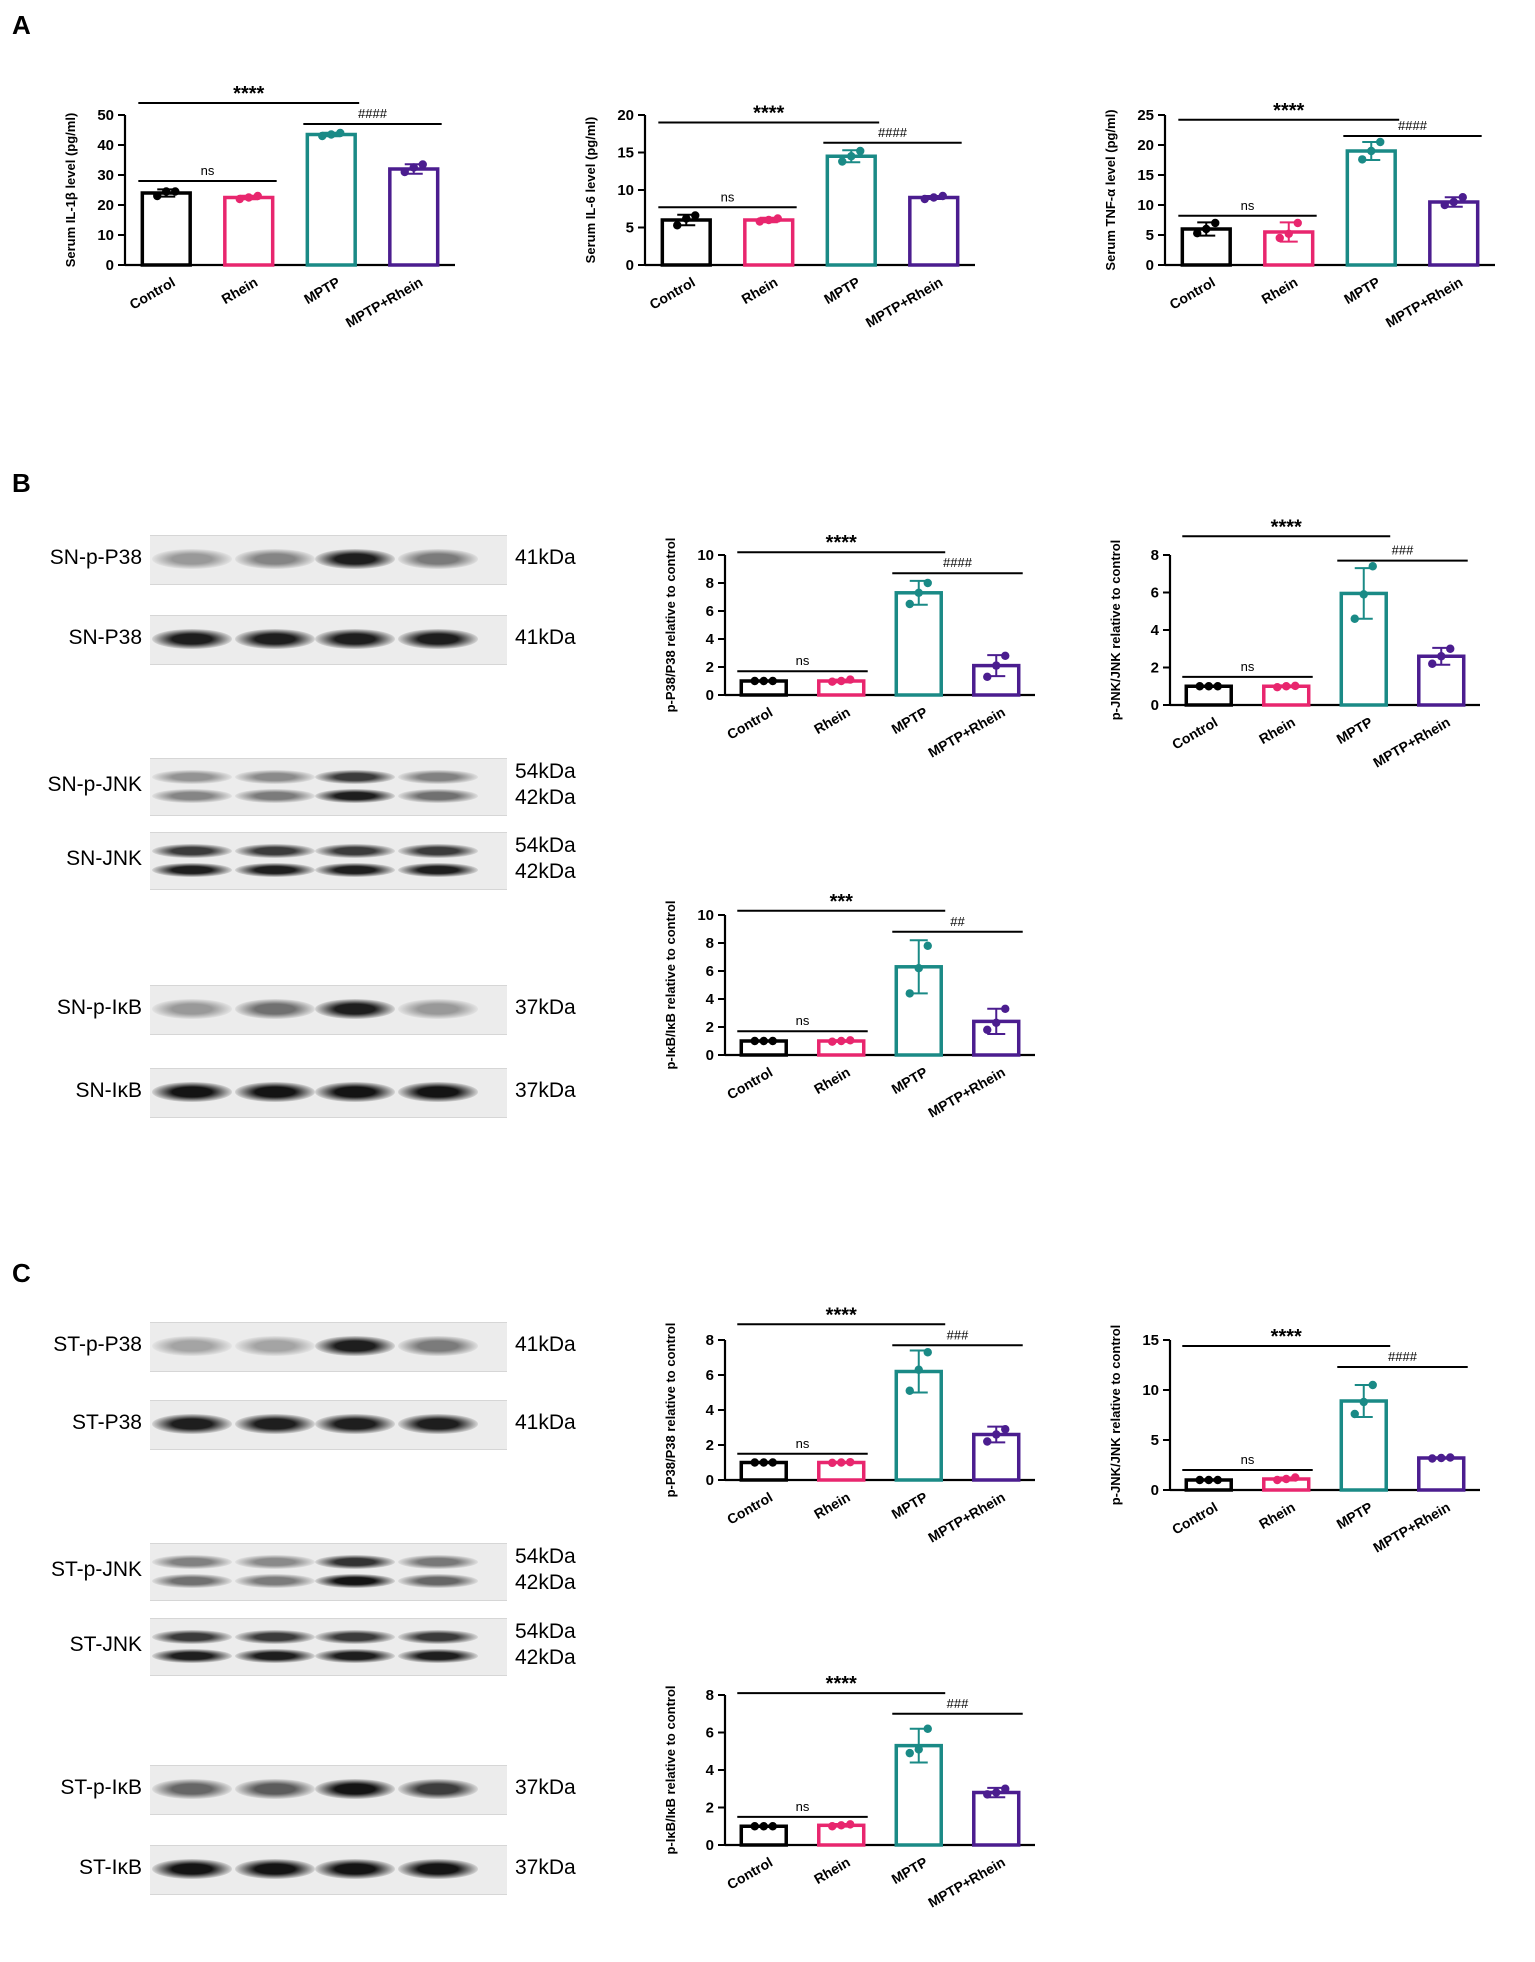  What do you see at coordinates (99, 1007) in the screenshot?
I see `blot-label: SN-p-IκB` at bounding box center [99, 1007].